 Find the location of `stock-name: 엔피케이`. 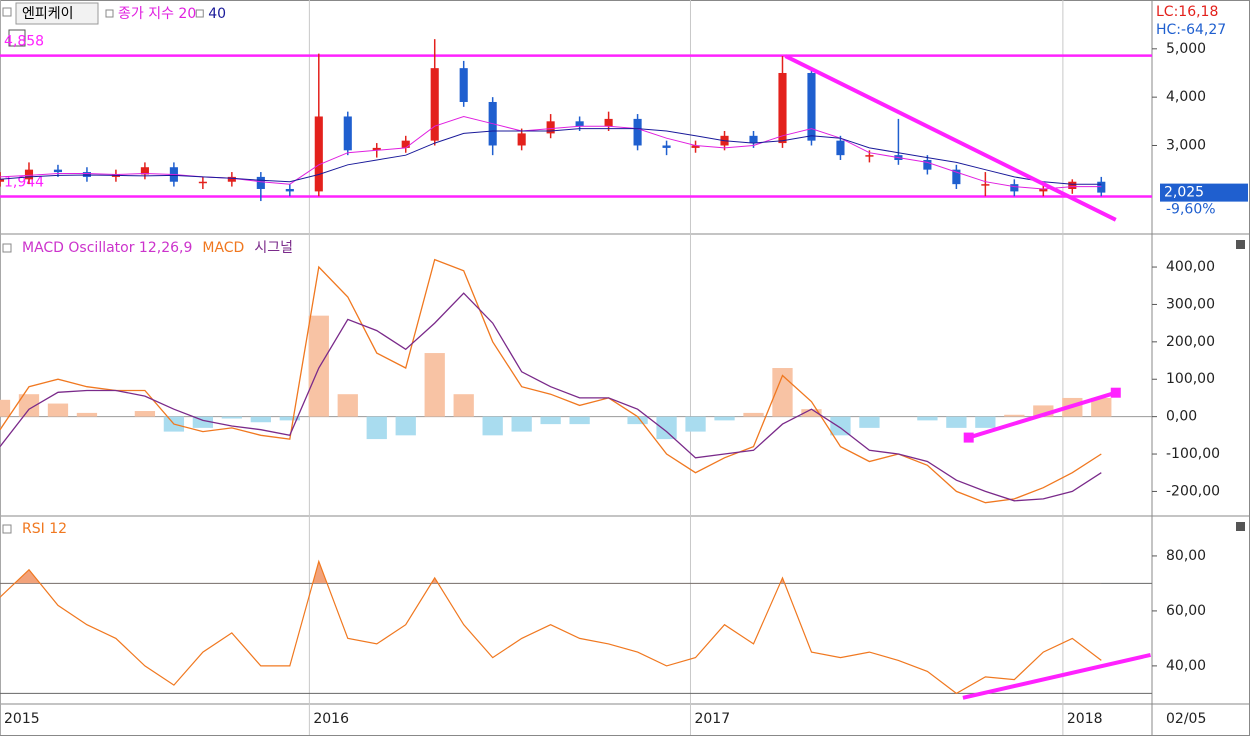

stock-name: 엔피케이 is located at coordinates (48, 14).